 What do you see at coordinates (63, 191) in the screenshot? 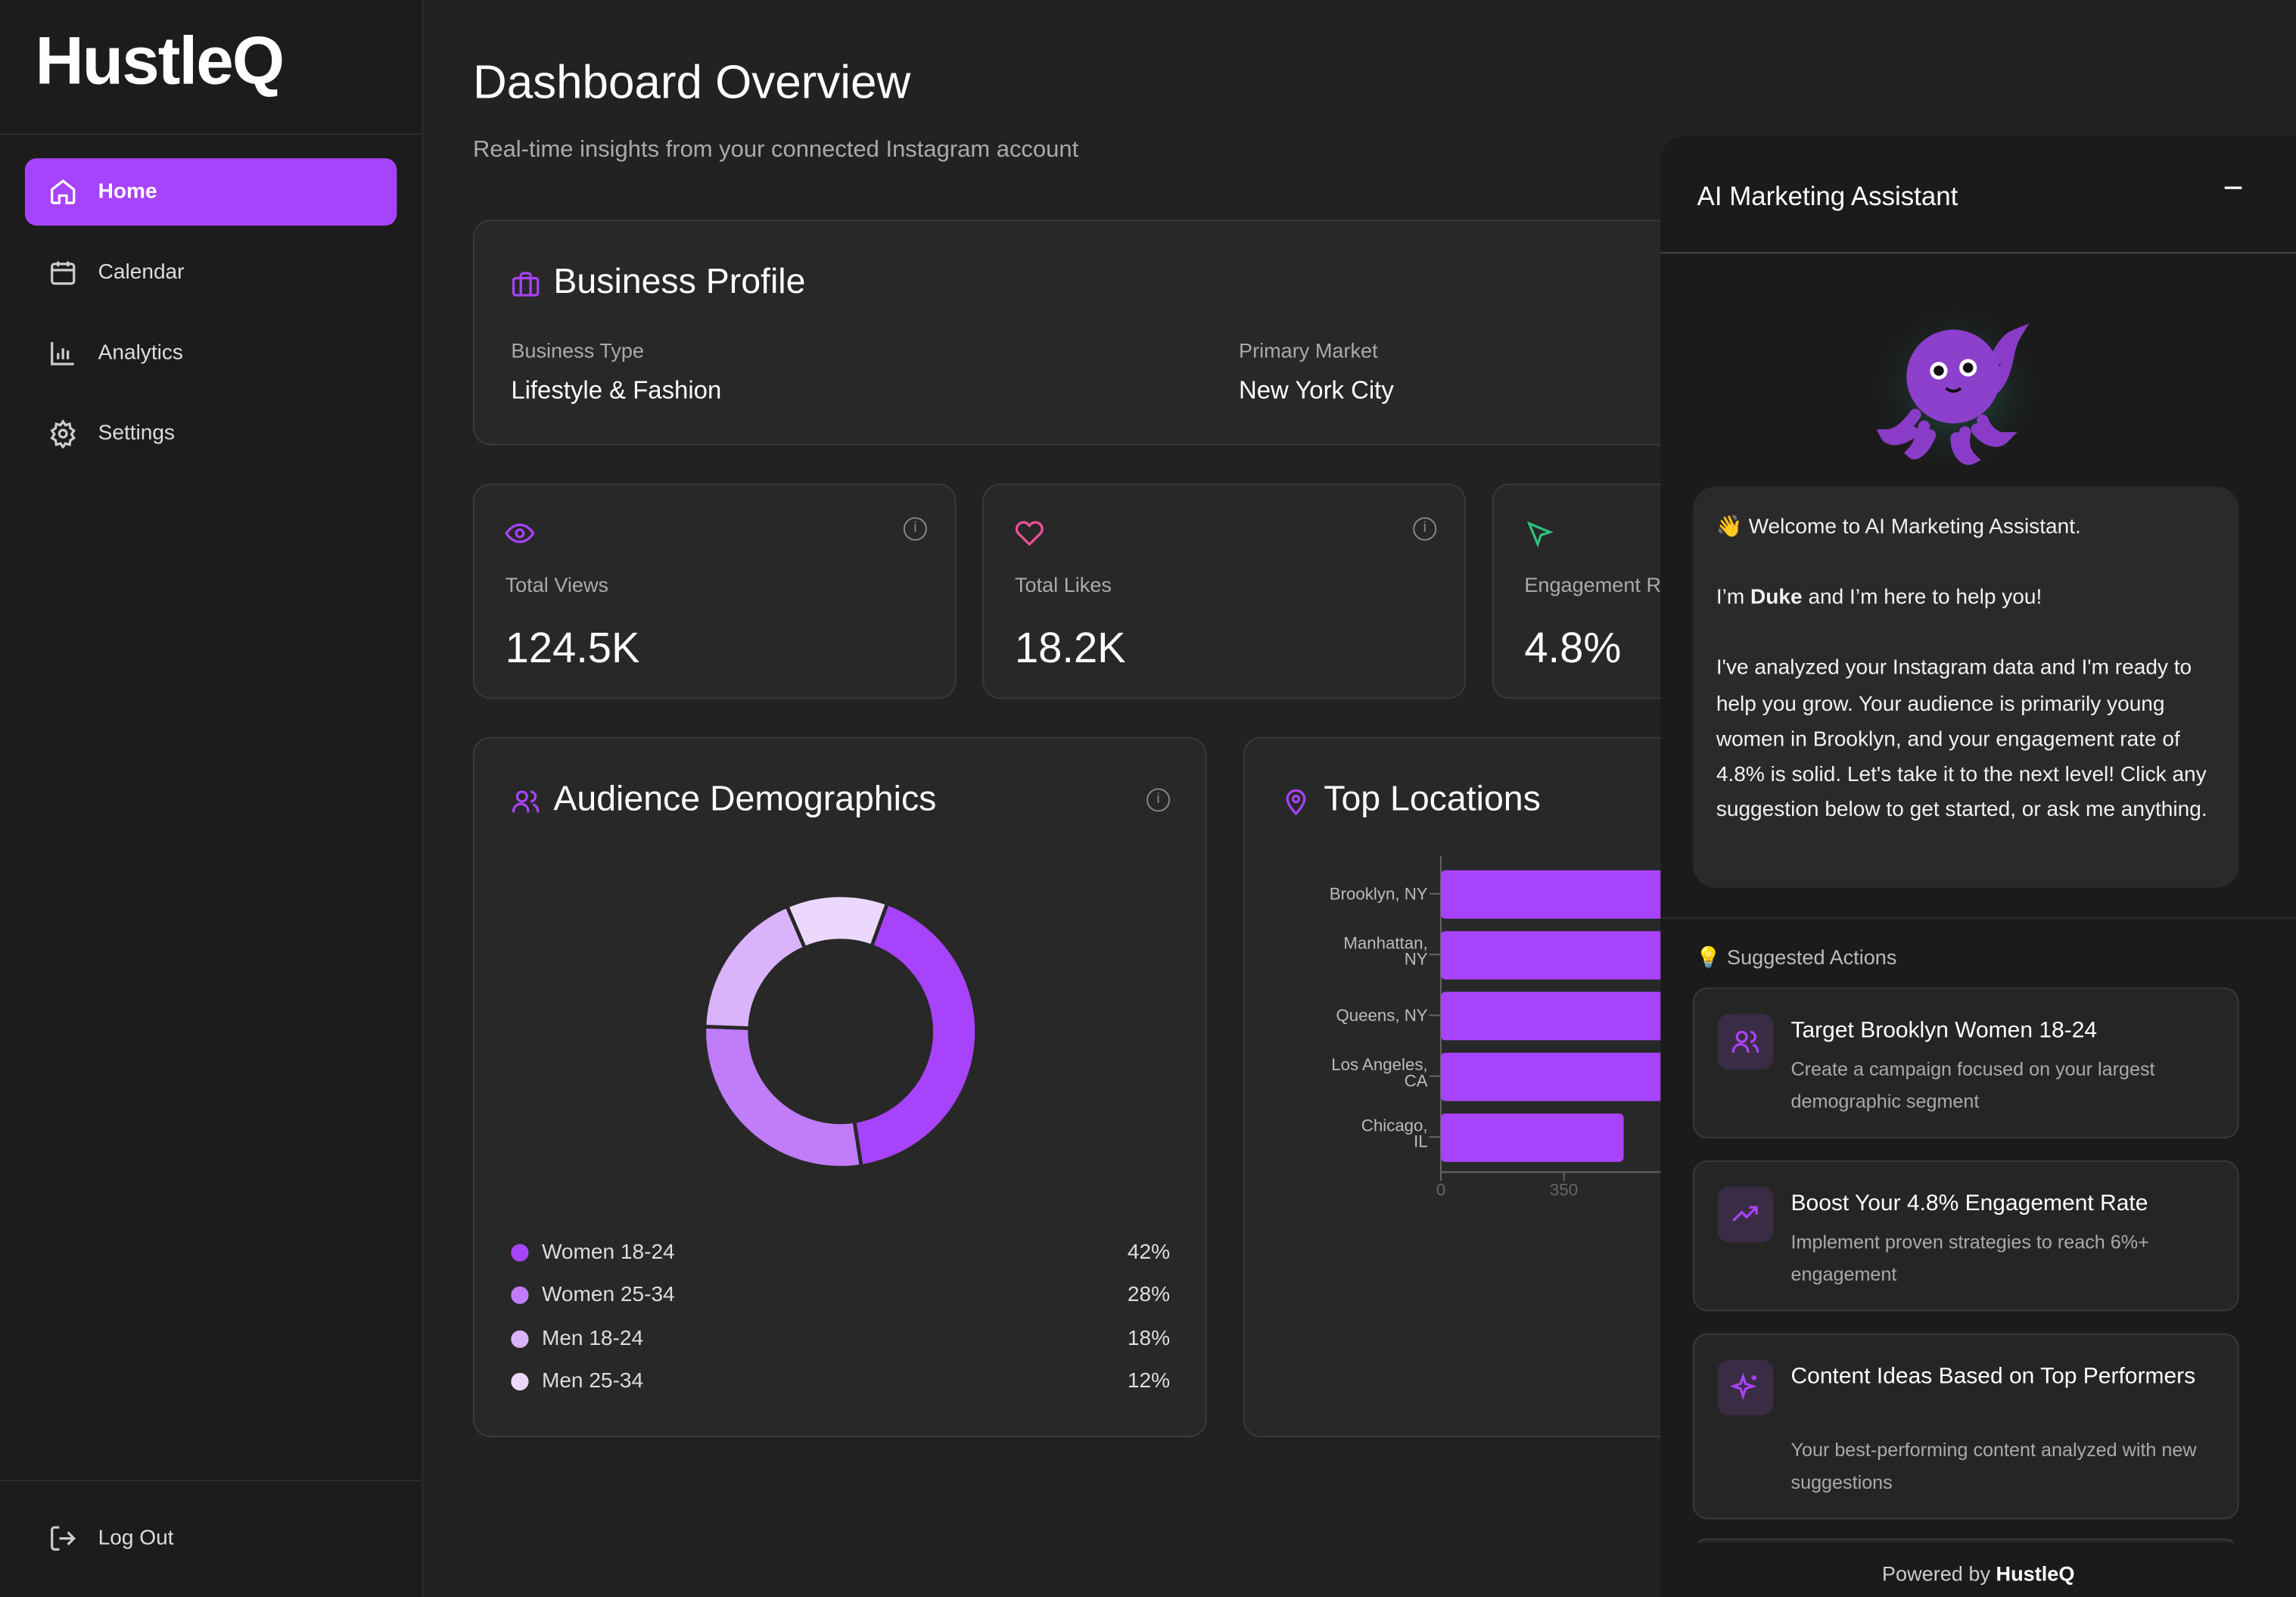
I see `home-icon` at bounding box center [63, 191].